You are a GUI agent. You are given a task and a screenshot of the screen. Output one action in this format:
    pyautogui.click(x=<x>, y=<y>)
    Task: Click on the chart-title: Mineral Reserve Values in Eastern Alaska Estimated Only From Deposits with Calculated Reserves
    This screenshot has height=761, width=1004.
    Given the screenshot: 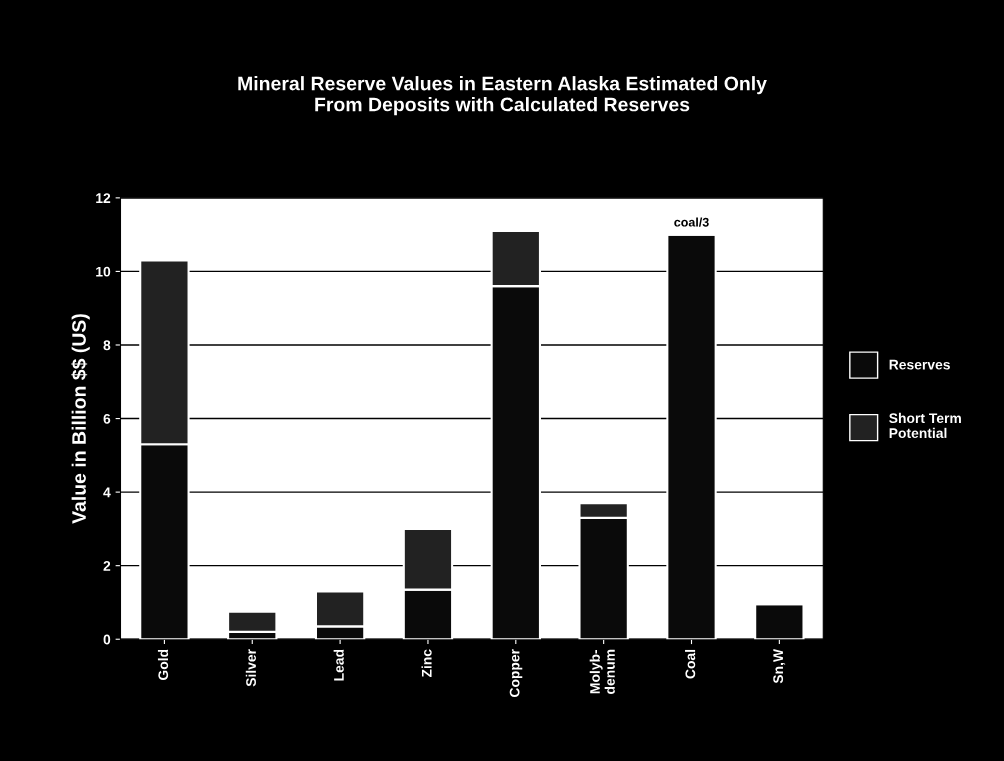 What is the action you would take?
    pyautogui.click(x=502, y=96)
    